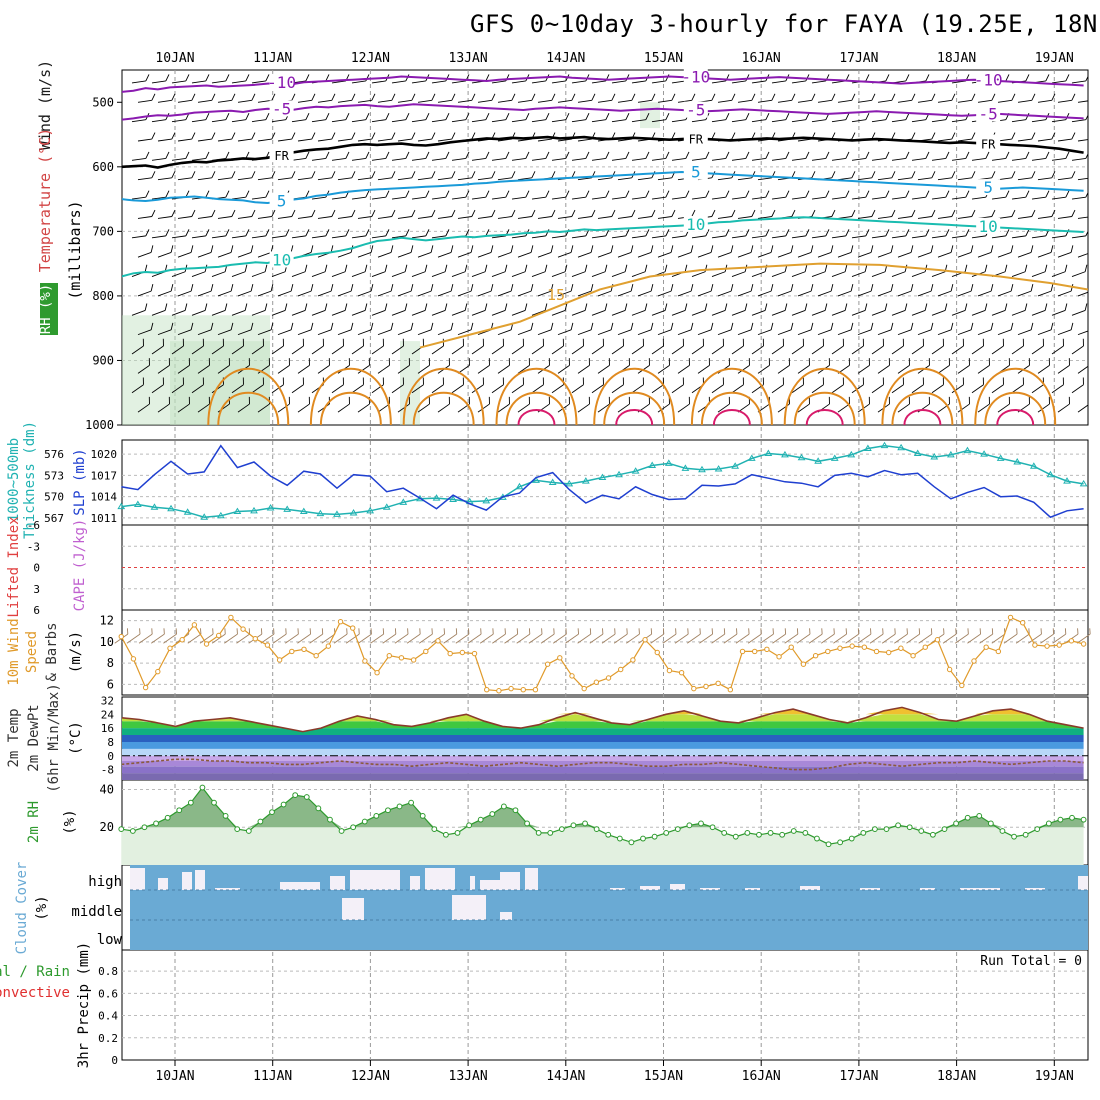 This screenshot has height=1100, width=1100. Describe the element at coordinates (108, 1038) in the screenshot. I see `precip-tick: 0.2` at that location.